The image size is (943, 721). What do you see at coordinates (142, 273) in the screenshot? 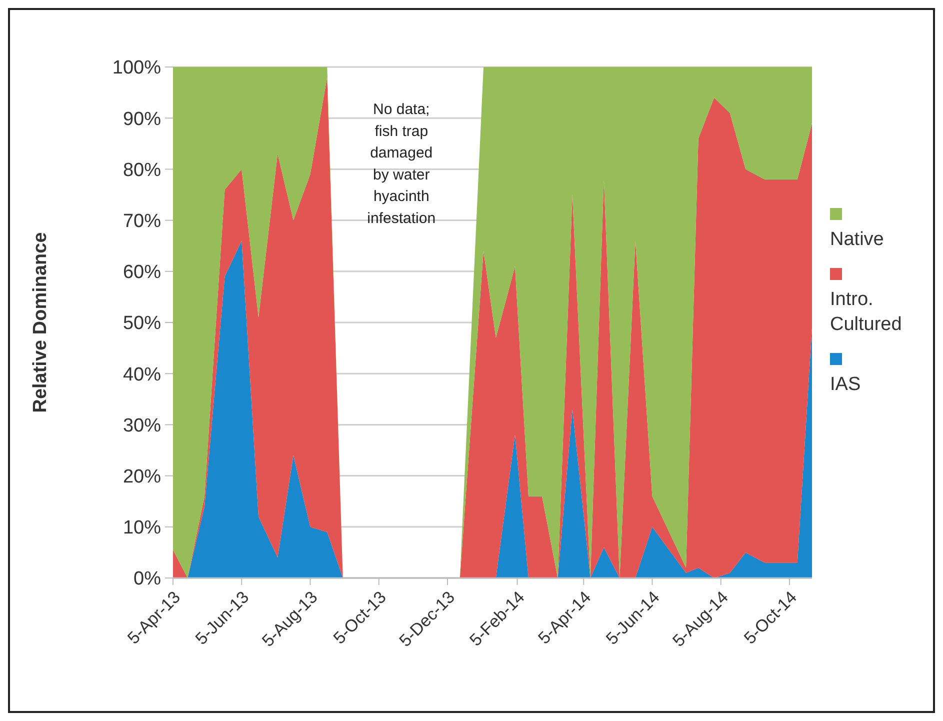
I see `y-tick-label: 60%` at bounding box center [142, 273].